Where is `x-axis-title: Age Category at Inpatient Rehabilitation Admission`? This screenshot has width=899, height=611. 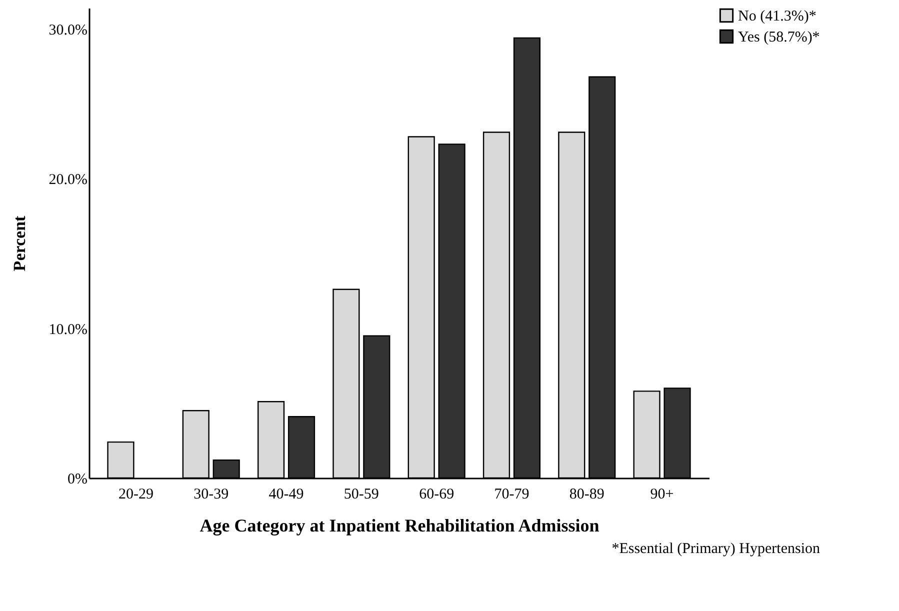
x-axis-title: Age Category at Inpatient Rehabilitation Admission is located at coordinates (400, 526).